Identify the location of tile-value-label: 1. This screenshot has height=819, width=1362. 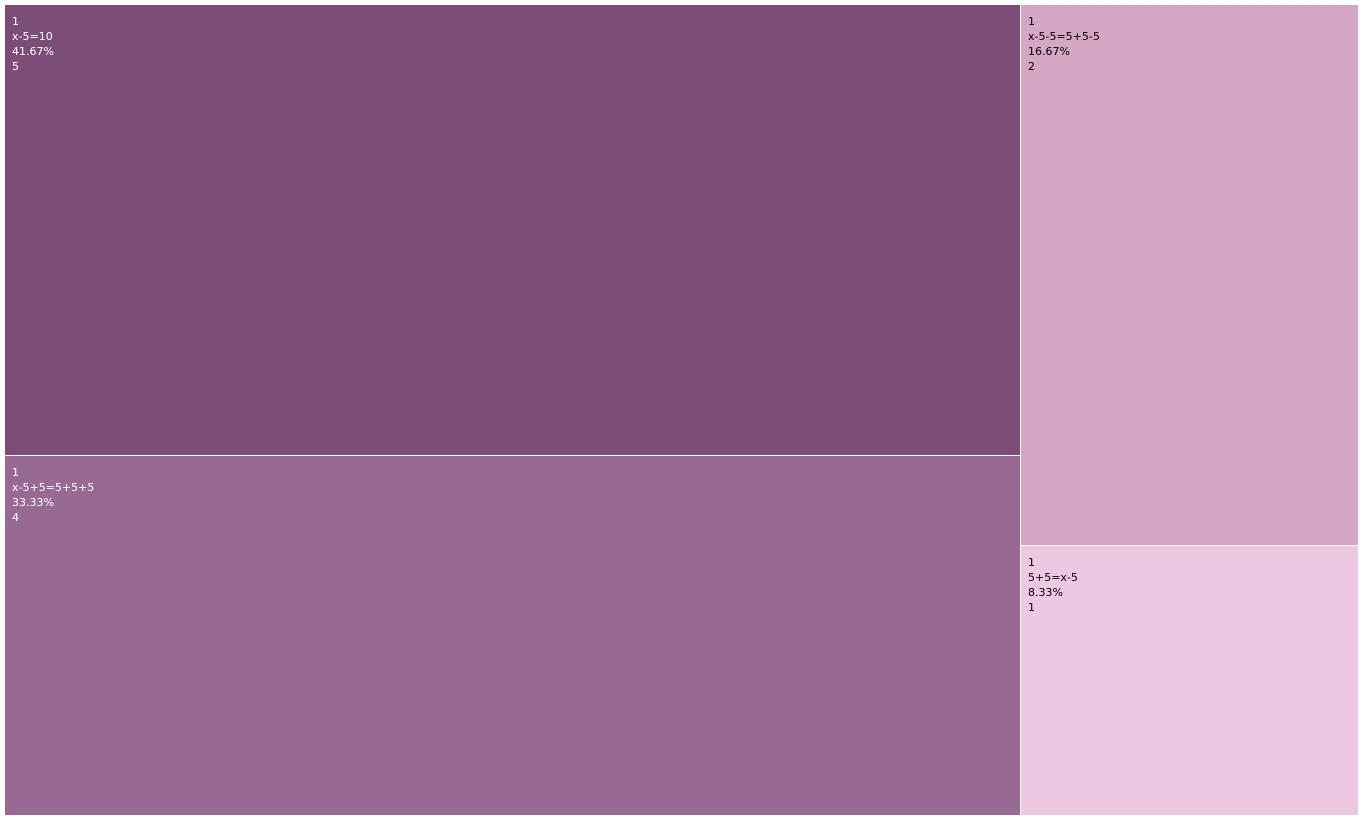
(1031, 607).